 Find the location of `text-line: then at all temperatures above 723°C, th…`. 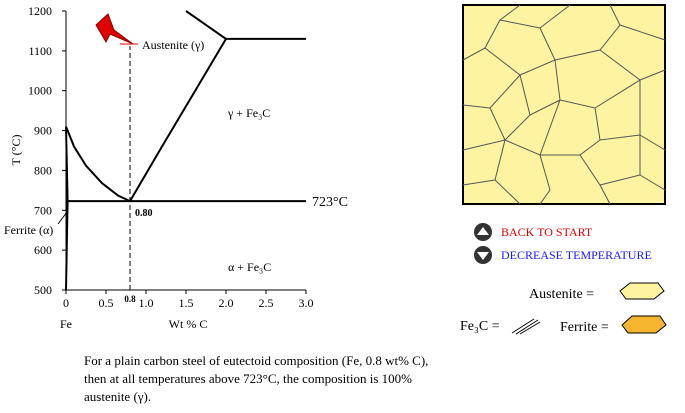

text-line: then at all temperatures above 723°C, th… is located at coordinates (248, 378).